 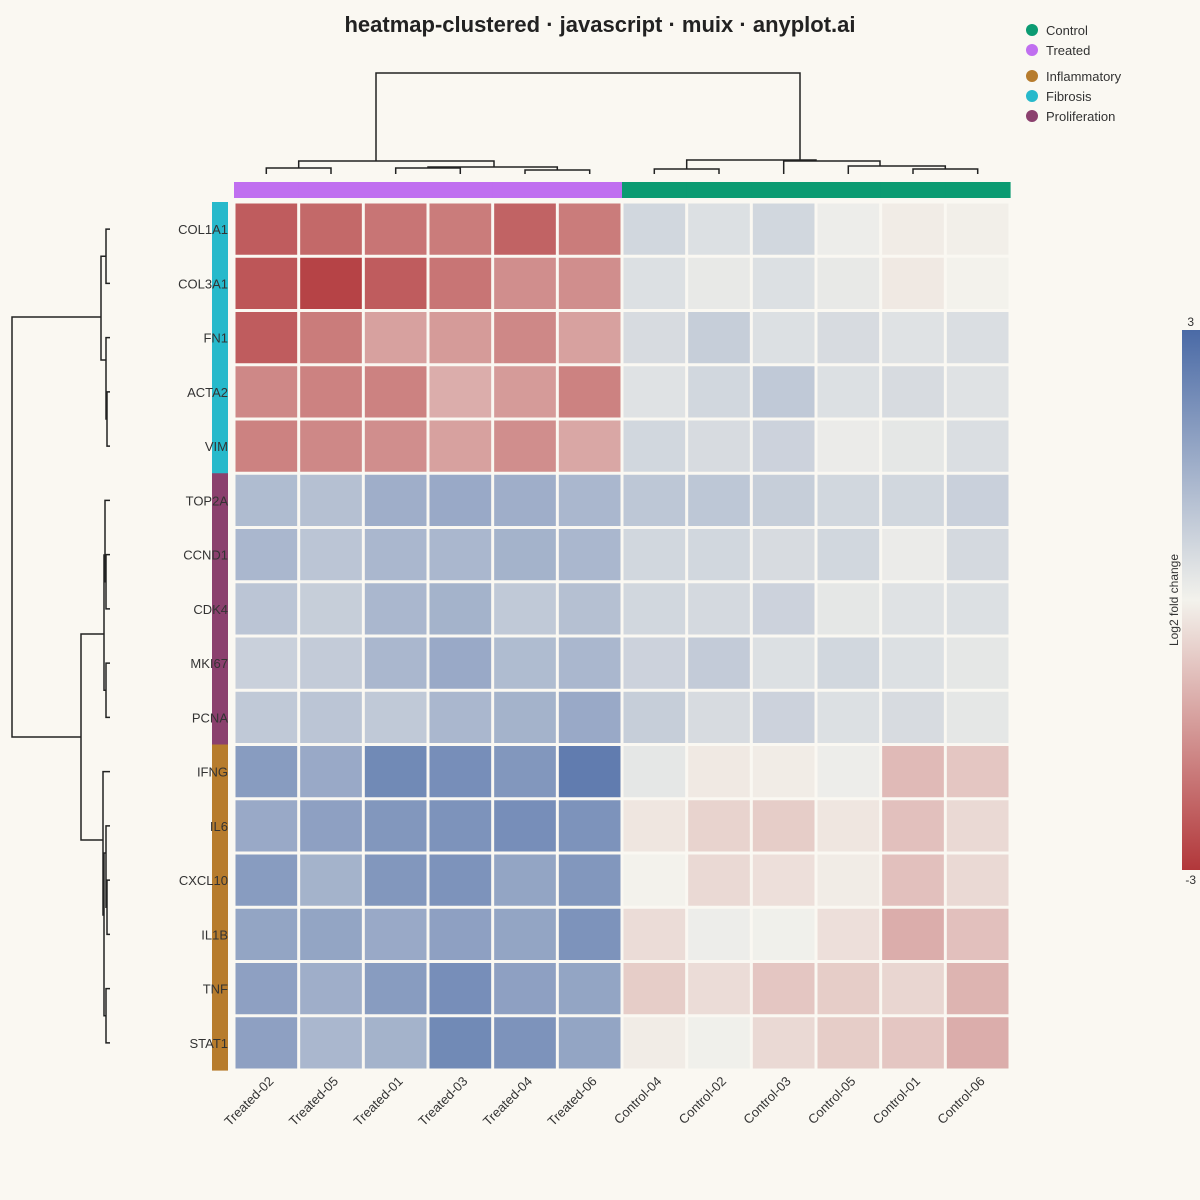 What do you see at coordinates (203, 229) in the screenshot?
I see `row-label: COL1A1` at bounding box center [203, 229].